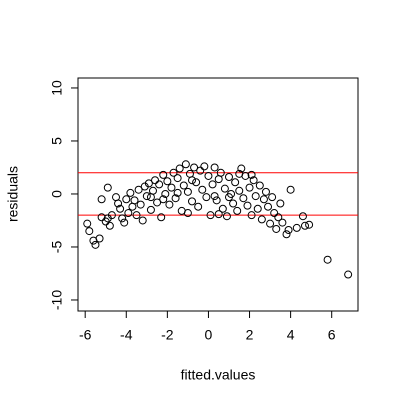 Image resolution: width=400 pixels, height=406 pixels. Describe the element at coordinates (57, 194) in the screenshot. I see `y-tick-label: 0` at that location.